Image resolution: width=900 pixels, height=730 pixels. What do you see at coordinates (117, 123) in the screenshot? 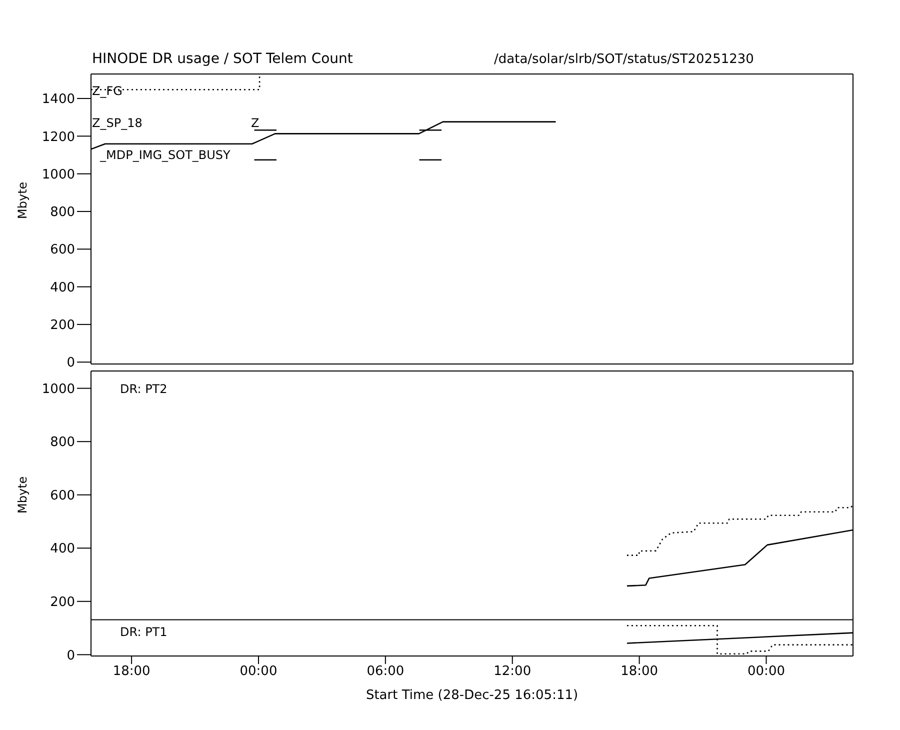
I see `annotation: Z_SP_18` at bounding box center [117, 123].